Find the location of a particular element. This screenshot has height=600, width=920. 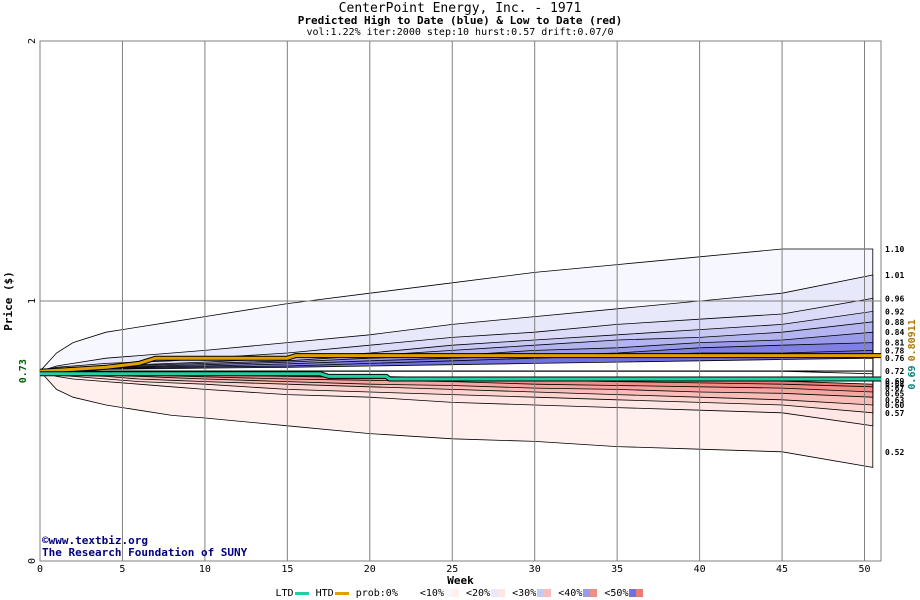

copyright-icon: © is located at coordinates (45, 540).